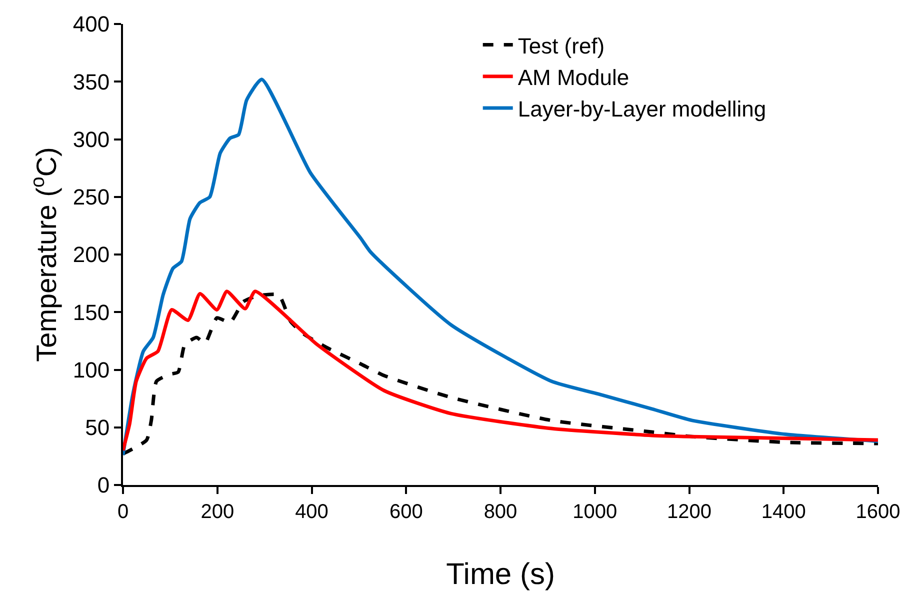 The width and height of the screenshot is (912, 591). I want to click on y-tick-label: 0, so click(103, 485).